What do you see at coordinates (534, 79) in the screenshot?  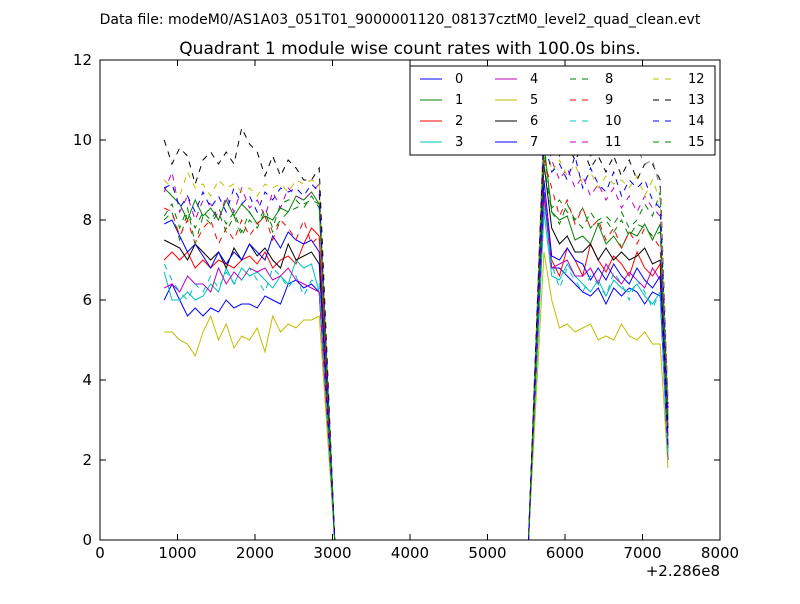 I see `legend-label: 4` at bounding box center [534, 79].